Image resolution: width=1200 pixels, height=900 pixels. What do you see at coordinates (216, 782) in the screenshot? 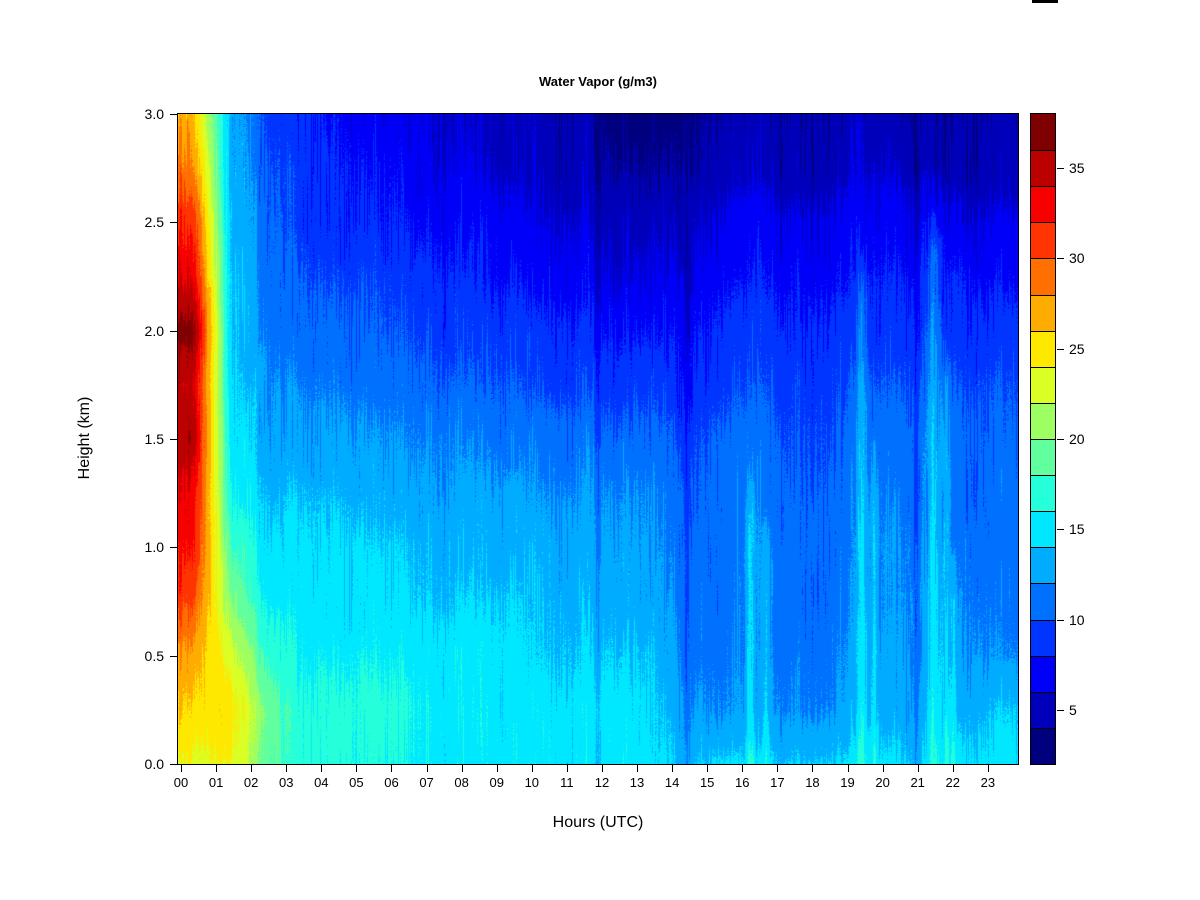
I see `x-tick-label: 01` at bounding box center [216, 782].